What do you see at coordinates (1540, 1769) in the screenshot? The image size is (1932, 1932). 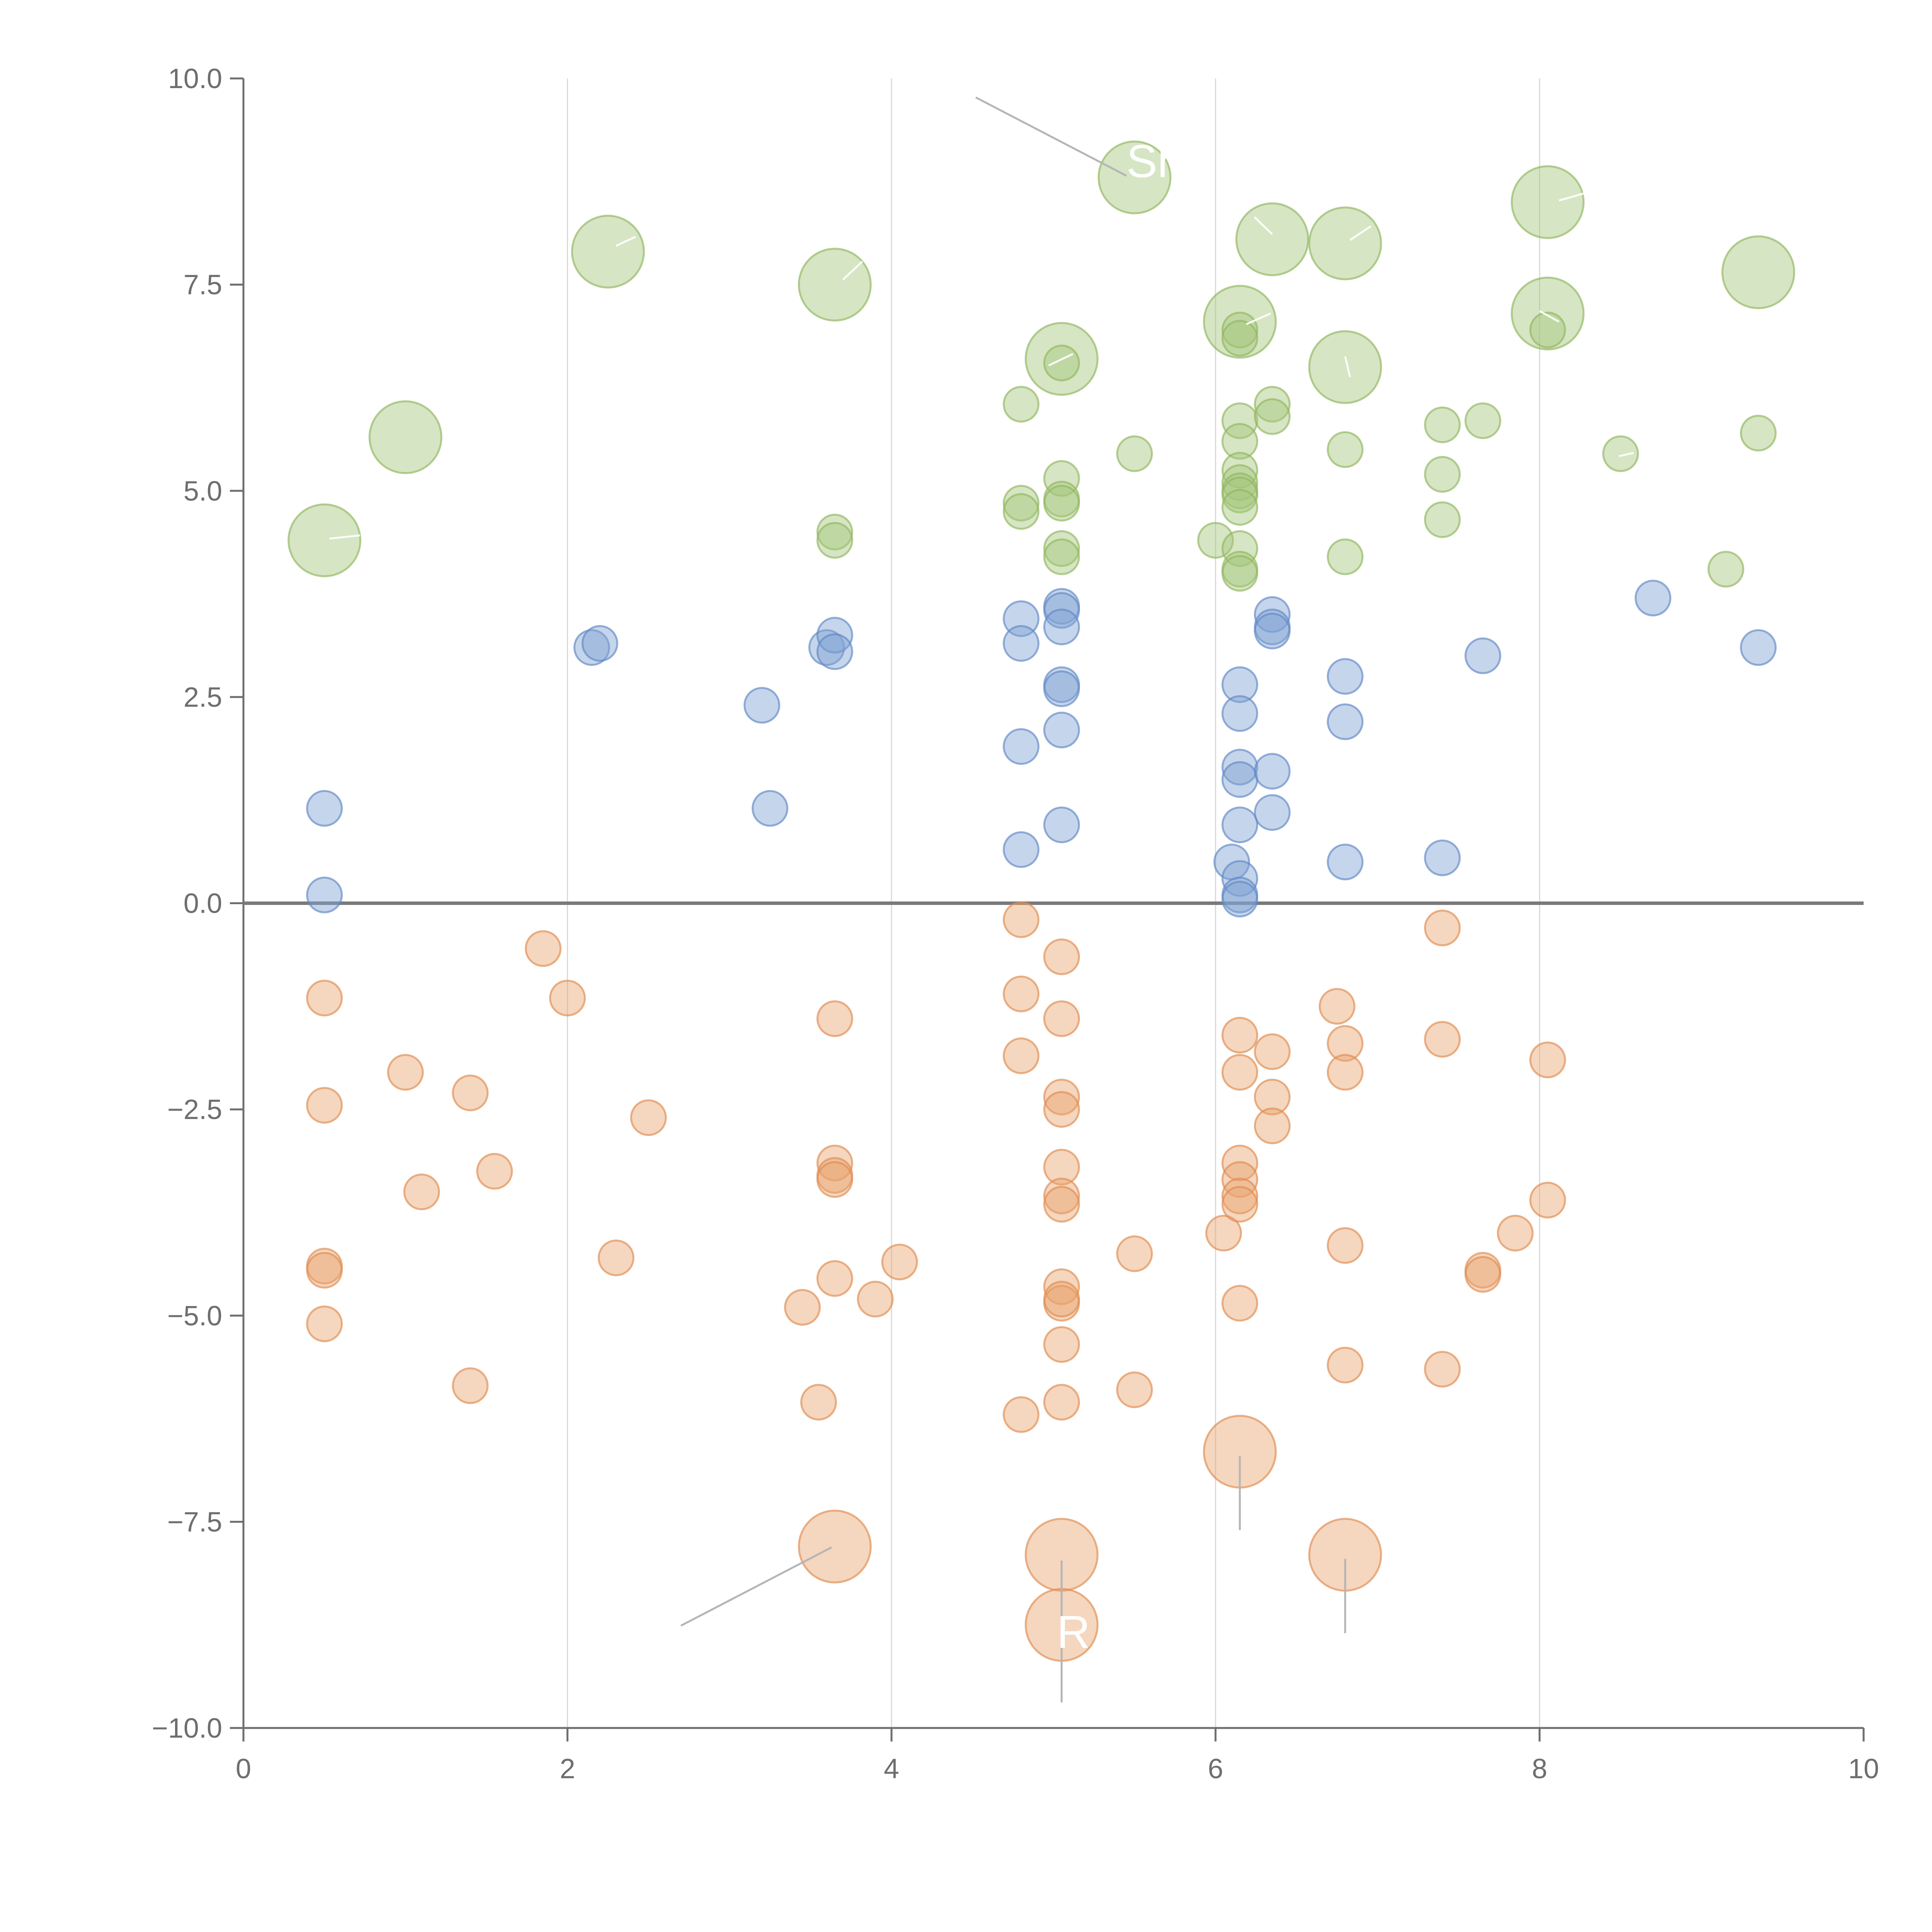 I see `x-tick-label: 8` at bounding box center [1540, 1769].